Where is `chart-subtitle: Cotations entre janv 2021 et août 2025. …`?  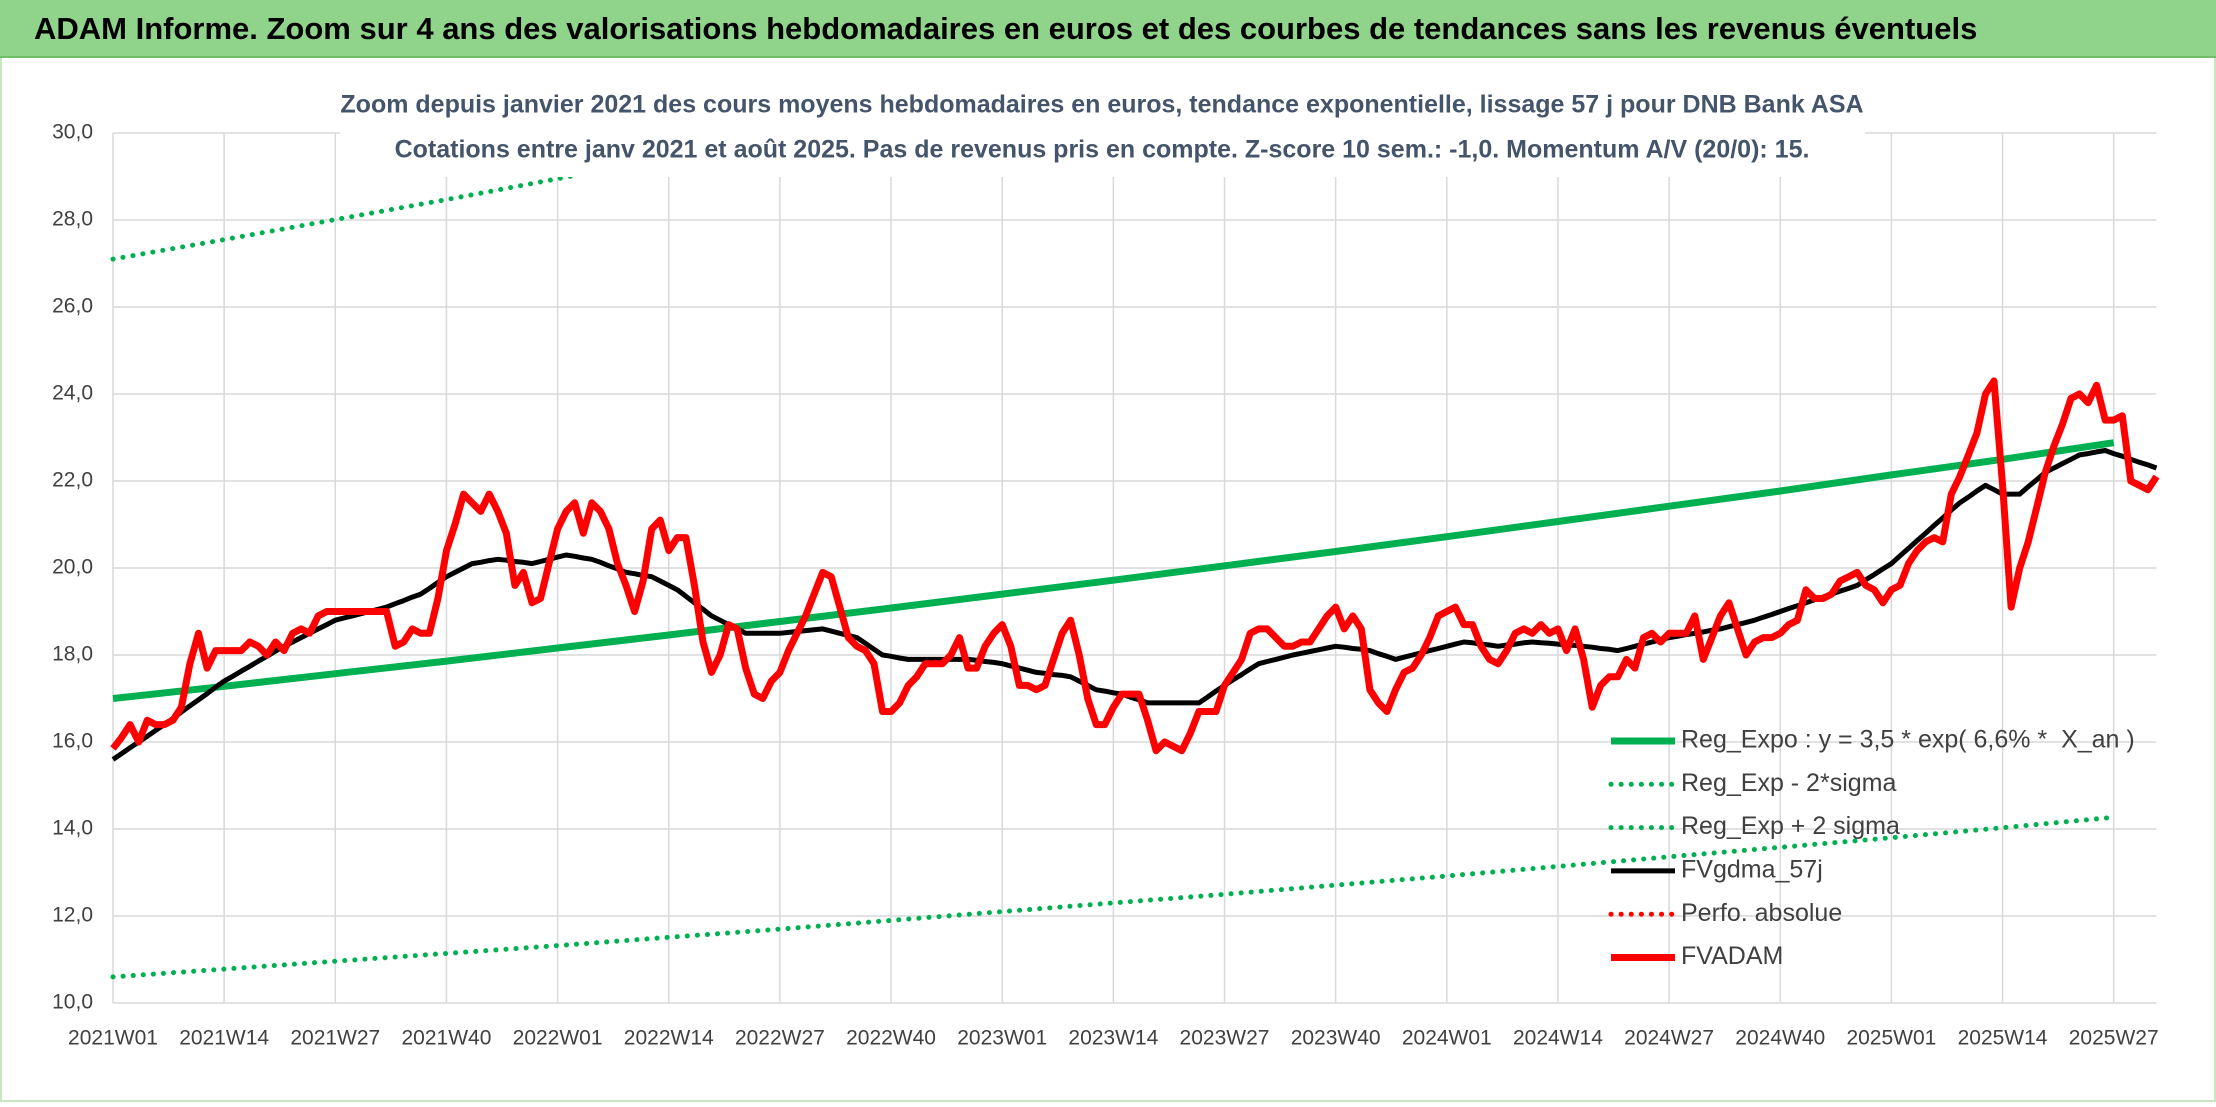 chart-subtitle: Cotations entre janv 2021 et août 2025. … is located at coordinates (1102, 150).